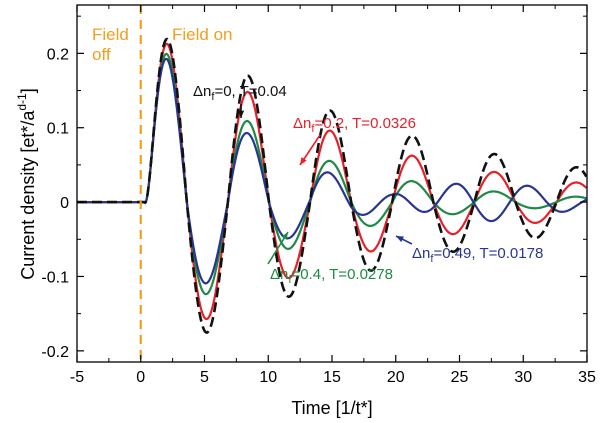 This screenshot has width=600, height=423. I want to click on y-axis-label: Current density [et*/ad-1], so click(26, 183).